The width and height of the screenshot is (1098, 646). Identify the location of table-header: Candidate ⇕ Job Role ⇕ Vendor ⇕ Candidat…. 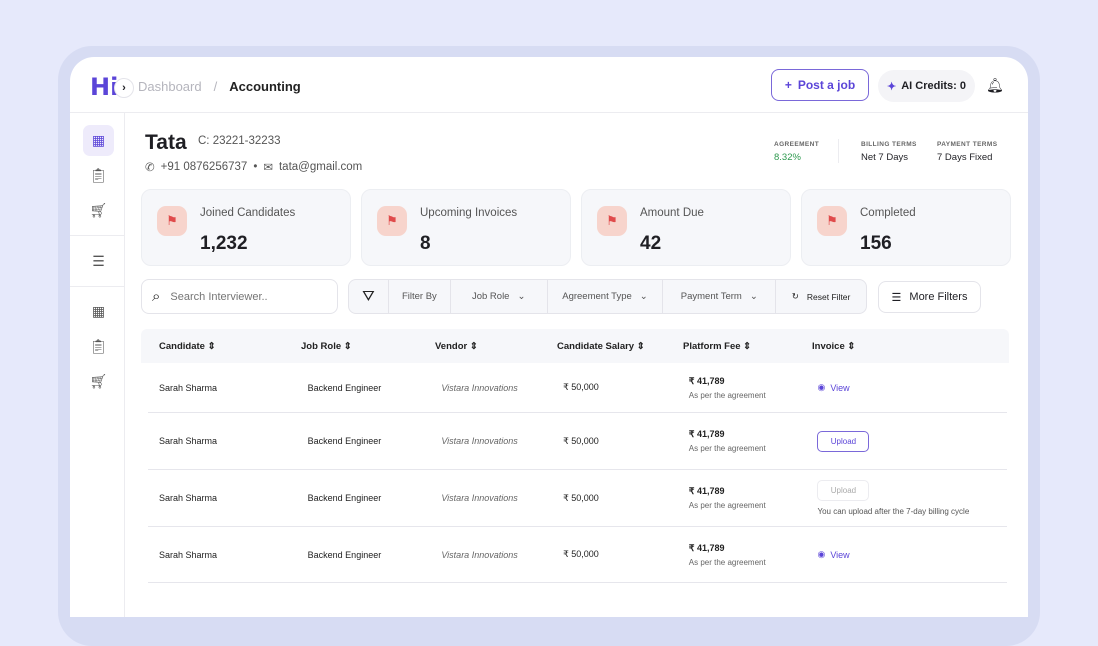
(575, 346).